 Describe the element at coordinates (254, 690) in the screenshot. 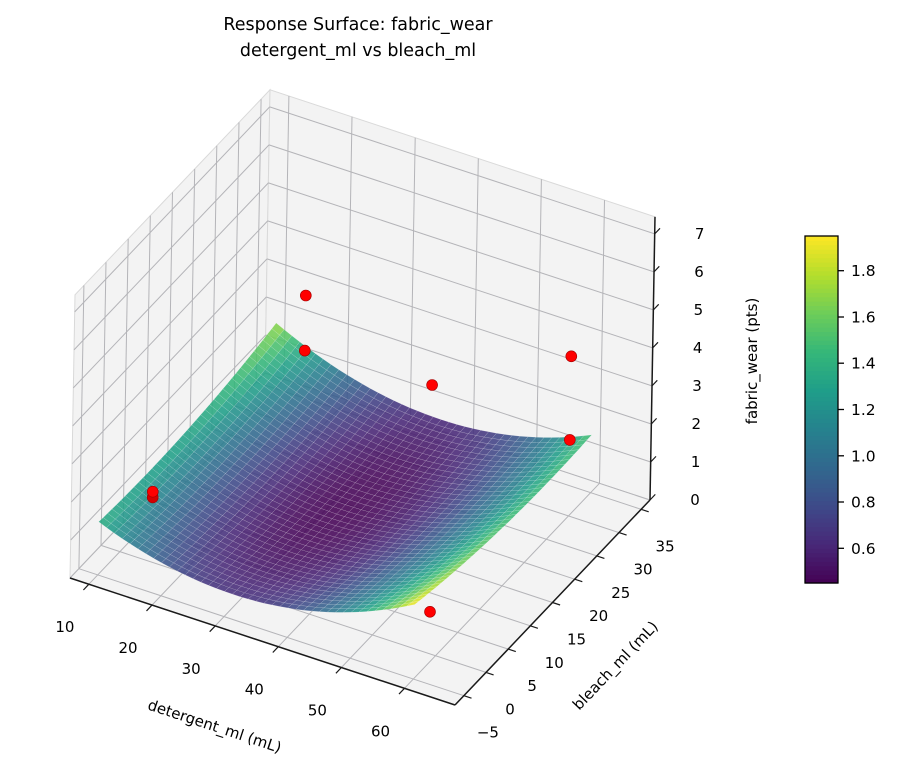

I see `x-tick-label: 40` at that location.